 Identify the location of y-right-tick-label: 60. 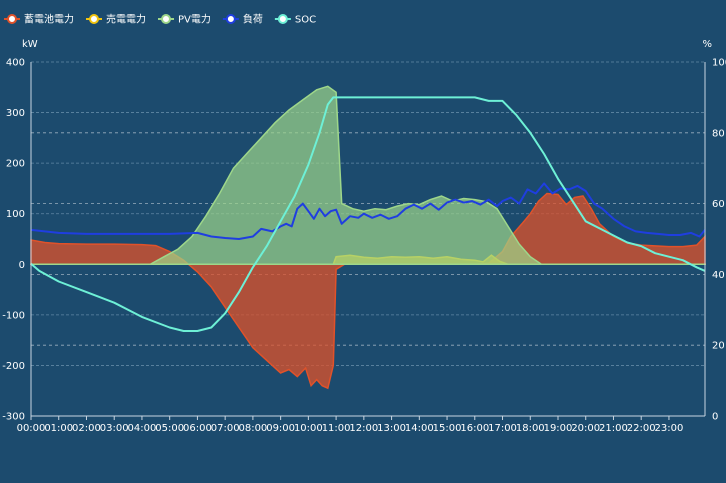
(718, 204).